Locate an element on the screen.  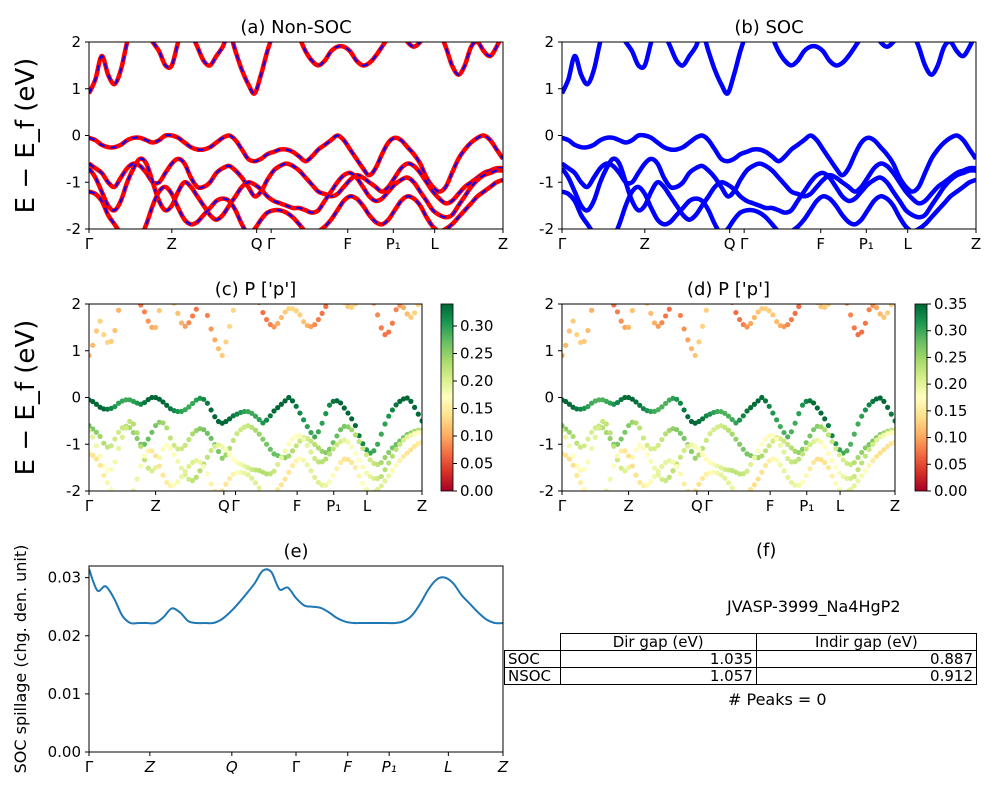
gap-table-header-row: Dir gap (eV) Indir gap (eV) is located at coordinates (741, 642).